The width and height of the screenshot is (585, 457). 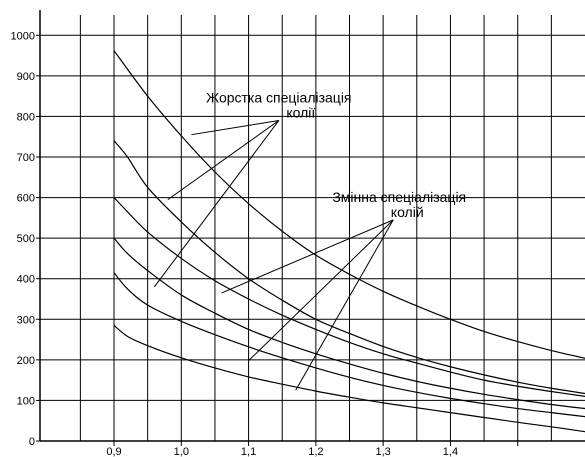 I want to click on annotation-label-line-1: Змінна спеціалізація, so click(x=399, y=197).